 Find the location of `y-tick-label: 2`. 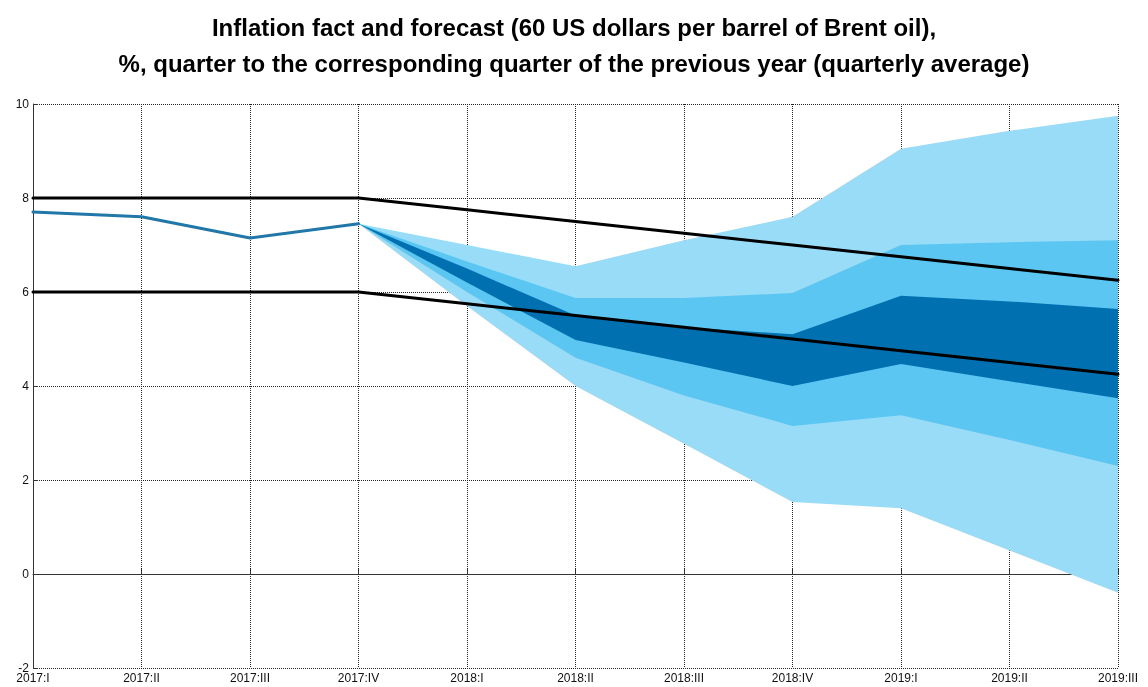

y-tick-label: 2 is located at coordinates (26, 480).